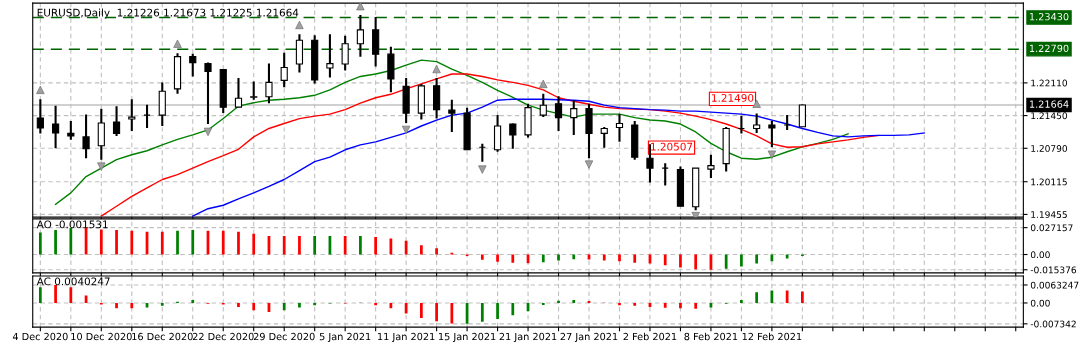 The width and height of the screenshot is (1091, 348). I want to click on annotation: 1.21490, so click(733, 97).